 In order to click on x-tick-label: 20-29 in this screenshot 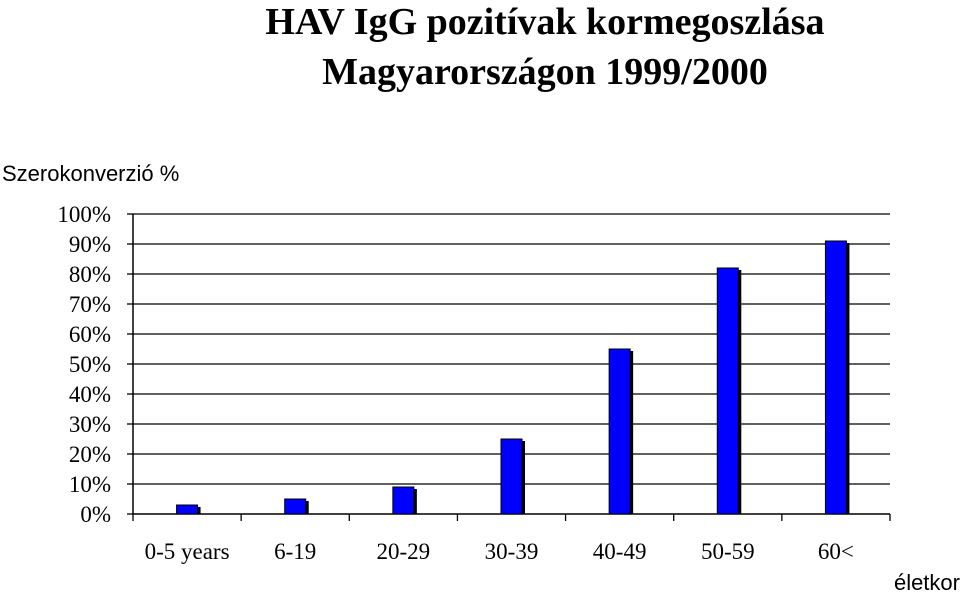, I will do `click(404, 551)`.